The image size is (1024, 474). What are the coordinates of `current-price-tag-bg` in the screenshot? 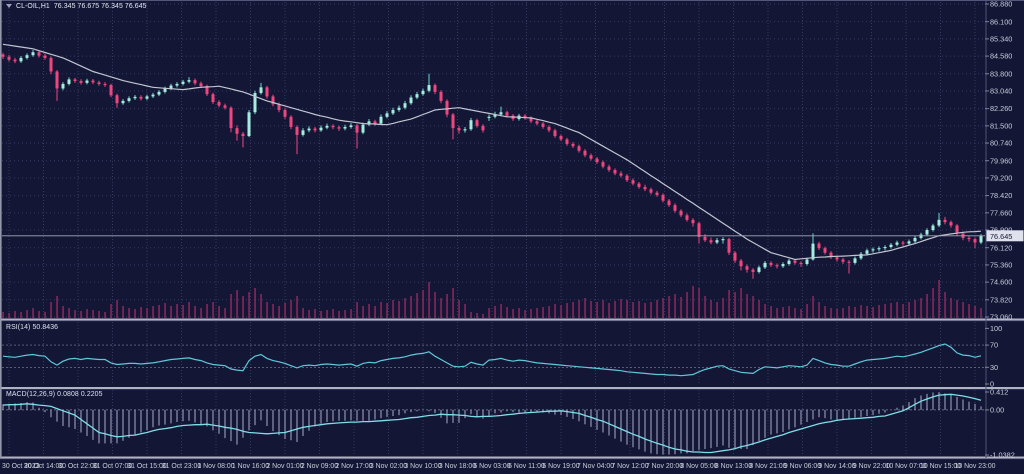 It's located at (1005, 236).